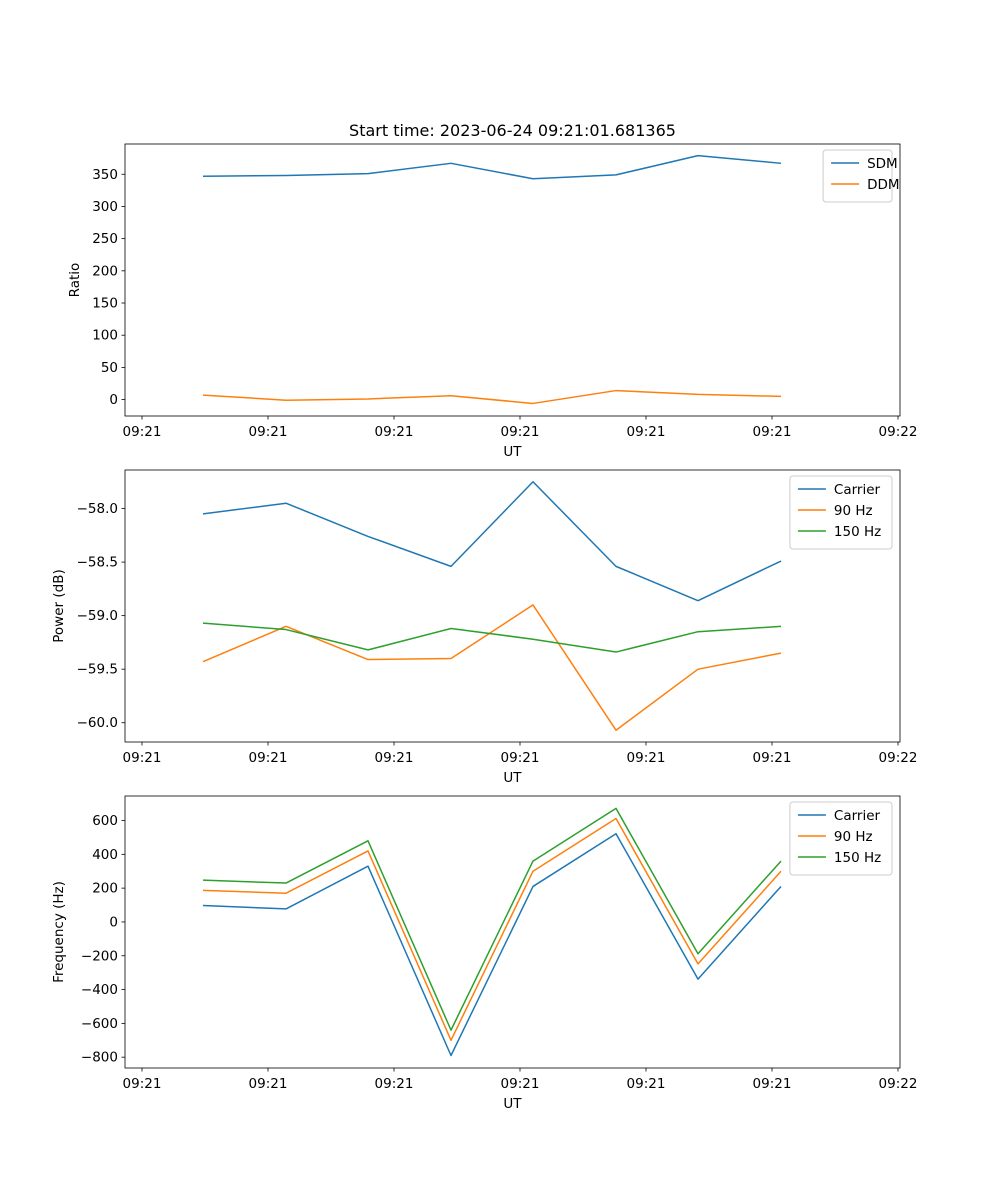 This screenshot has width=1000, height=1200. What do you see at coordinates (105, 207) in the screenshot?
I see `y-tick-label: 300` at bounding box center [105, 207].